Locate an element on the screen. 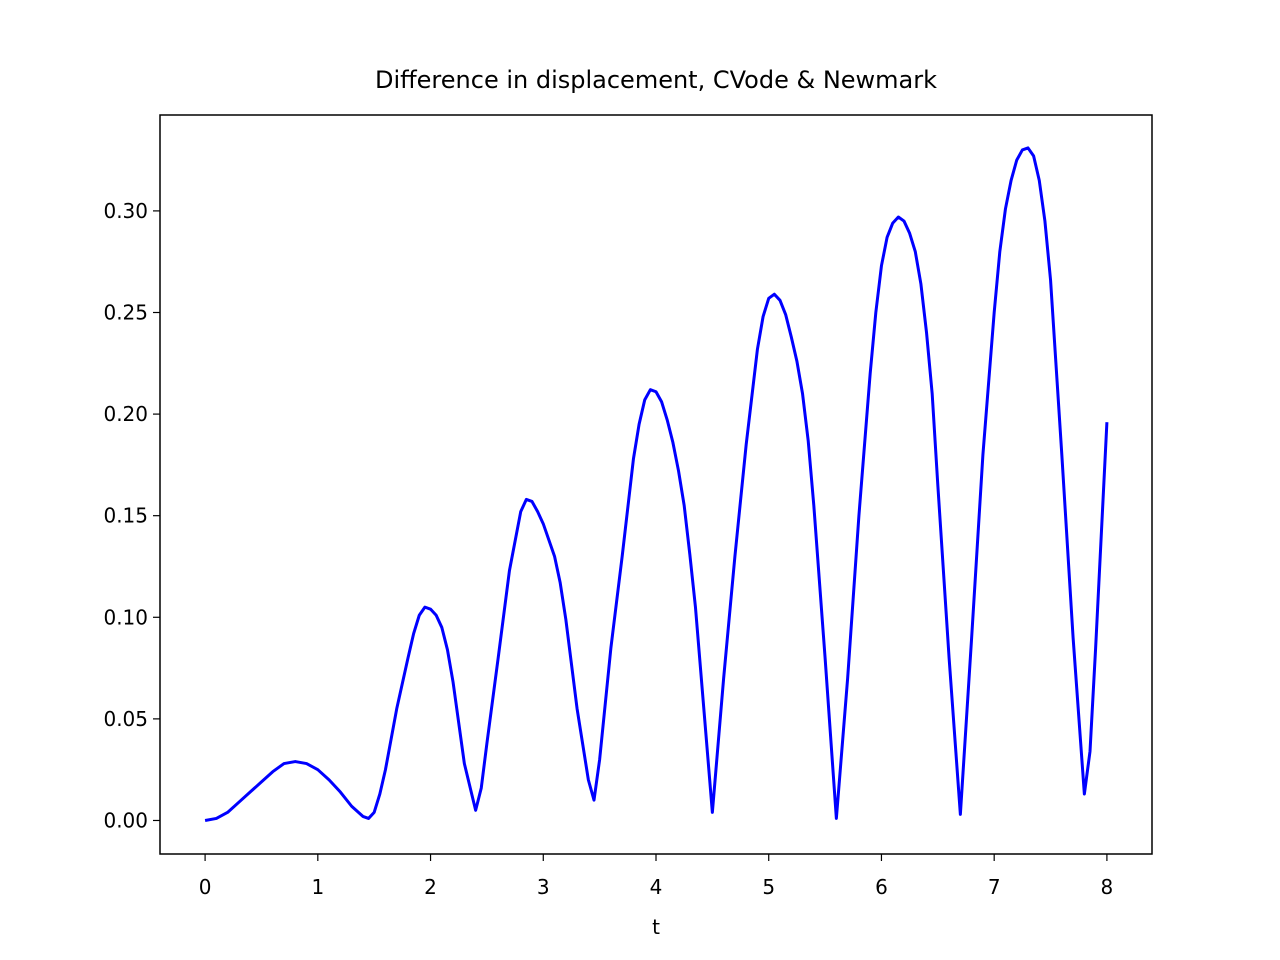 Image resolution: width=1280 pixels, height=960 pixels. x-tick-label: 1 is located at coordinates (317, 887).